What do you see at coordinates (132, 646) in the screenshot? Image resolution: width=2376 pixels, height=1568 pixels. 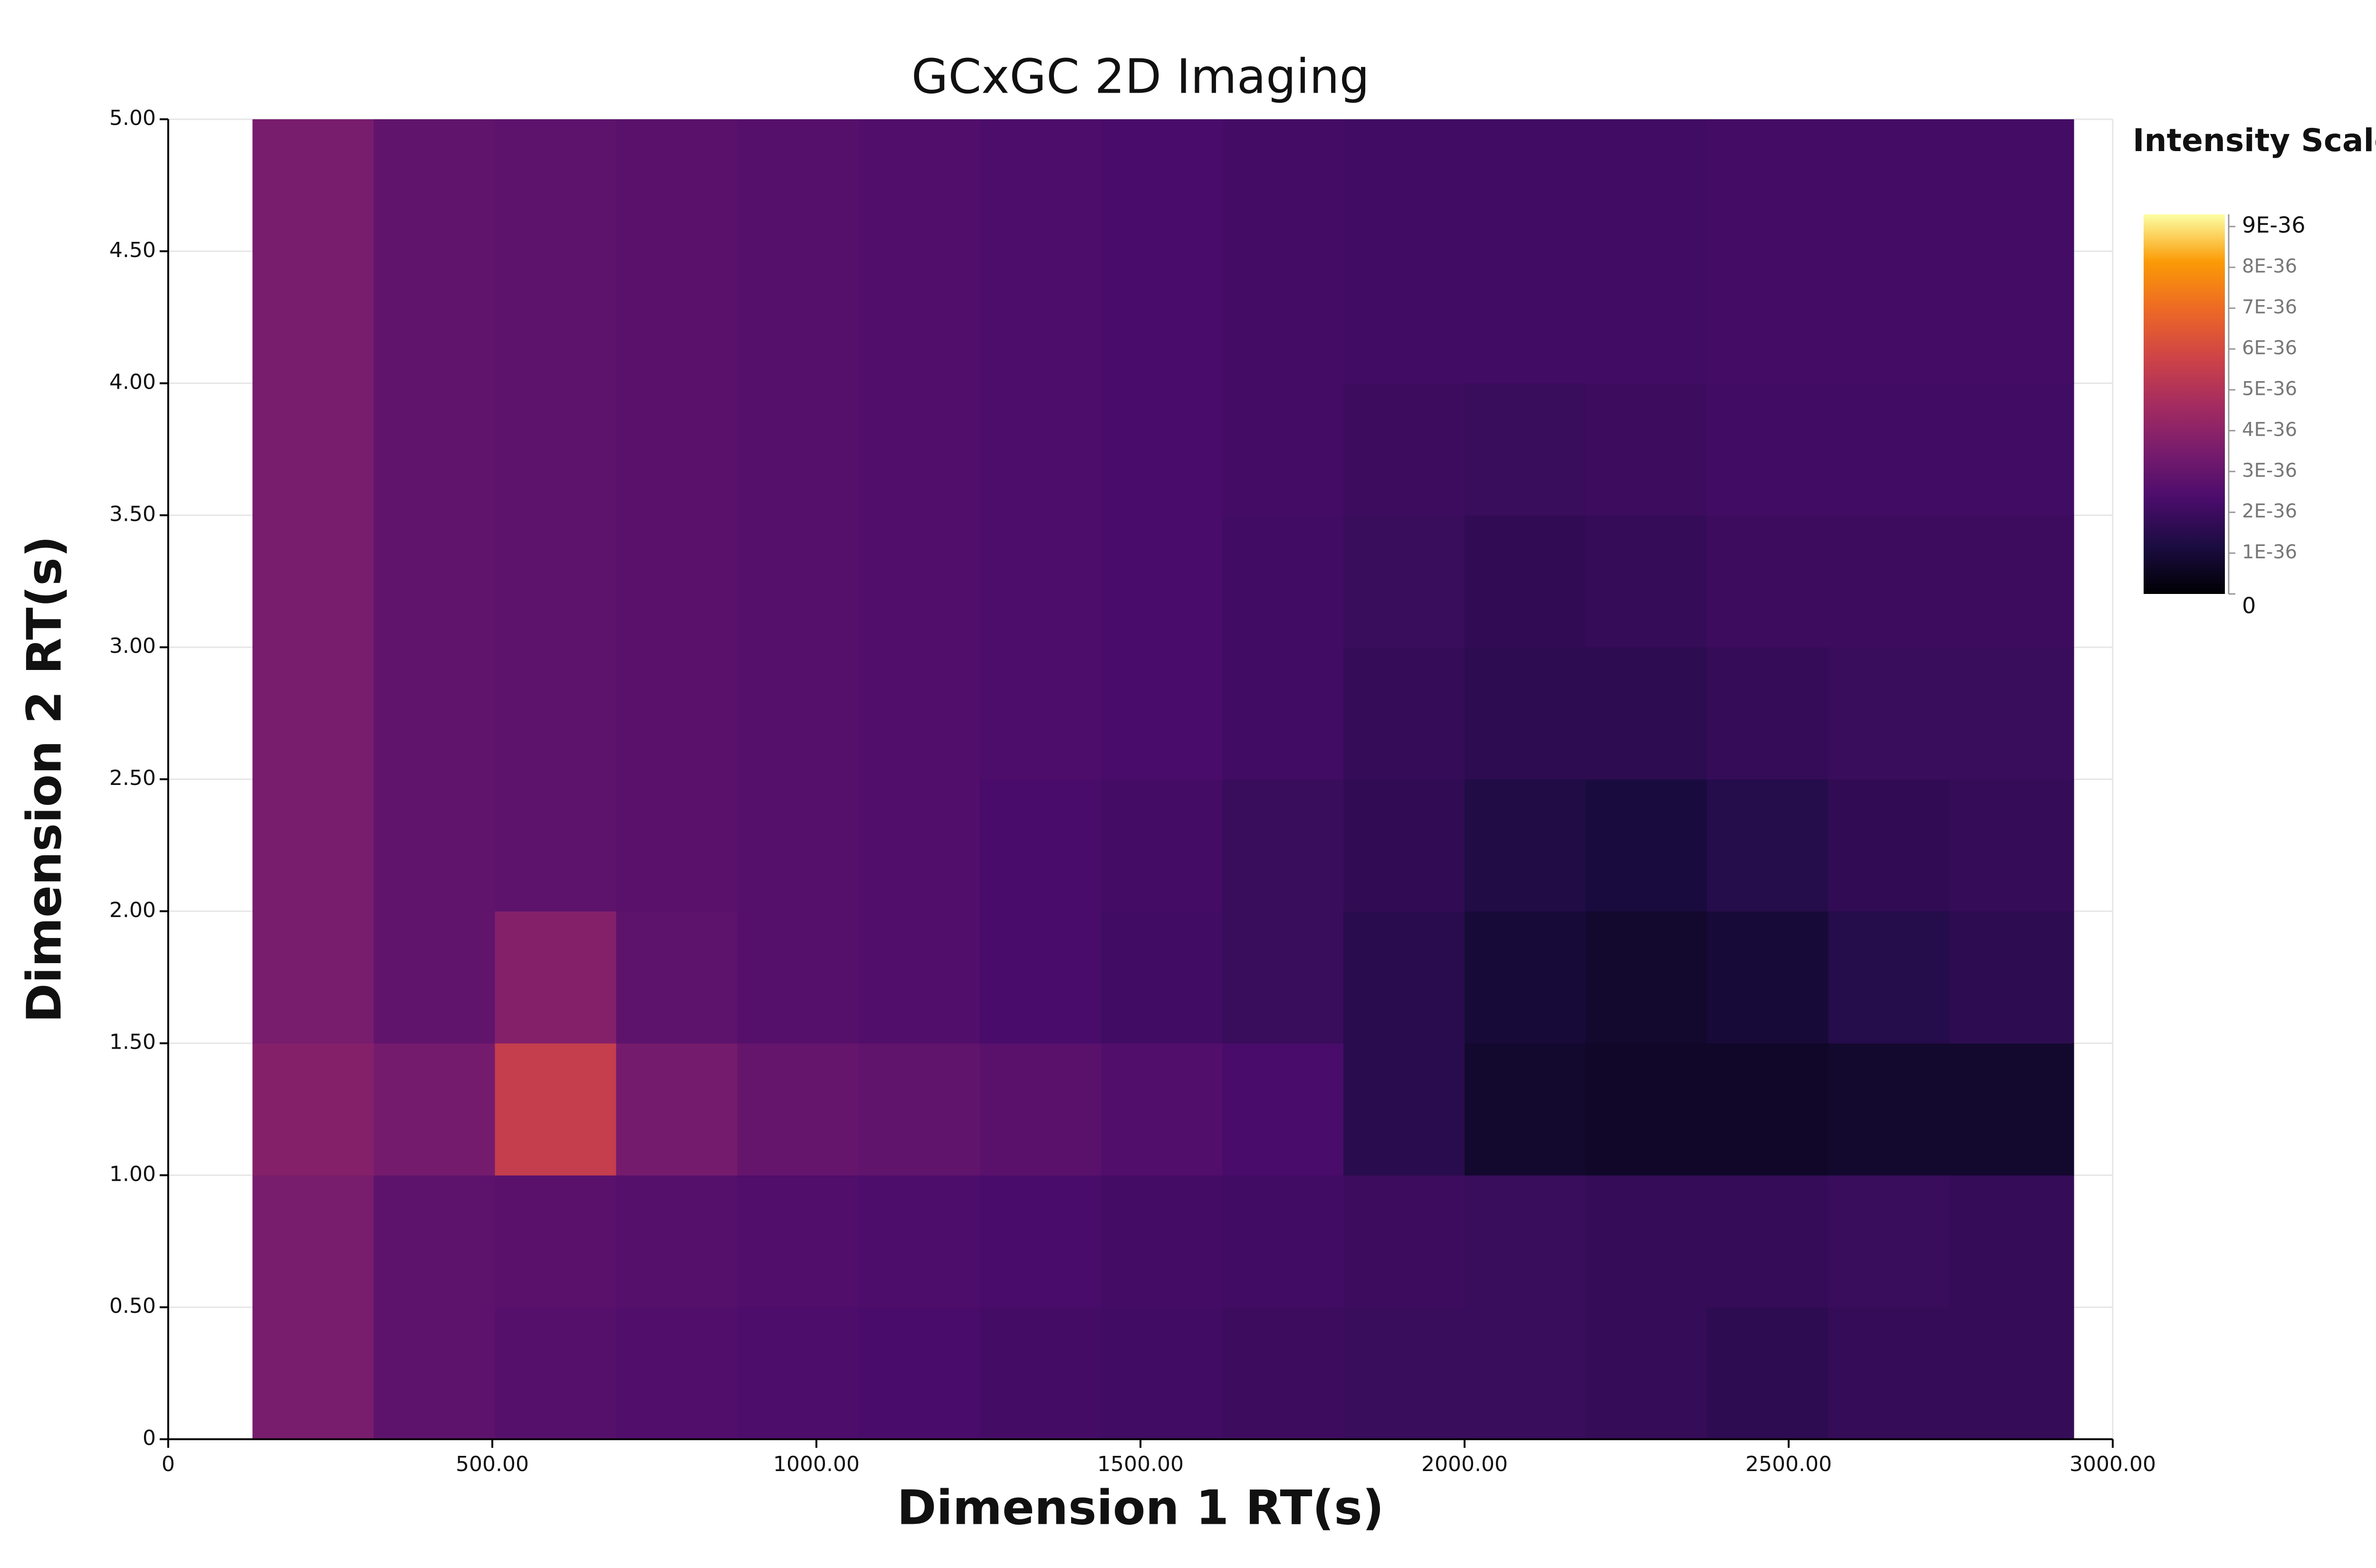 I see `y-tick-label: 3.00` at bounding box center [132, 646].